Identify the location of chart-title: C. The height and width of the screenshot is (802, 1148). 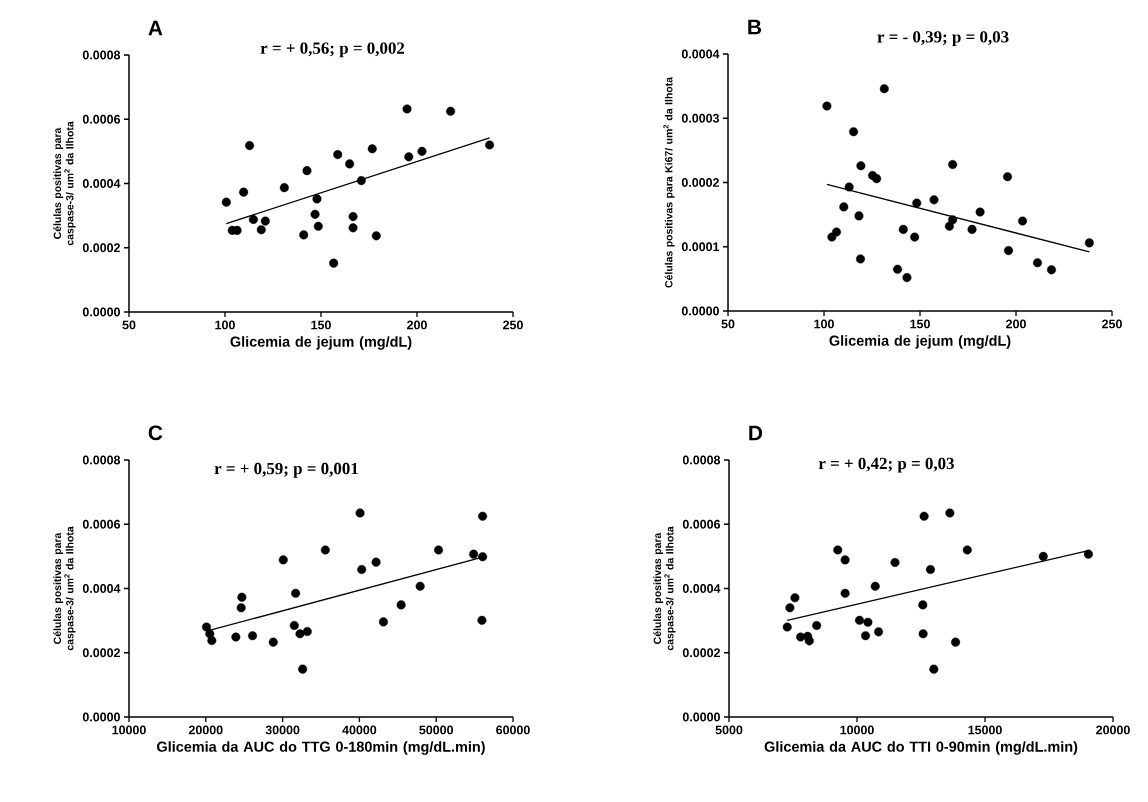
(155, 433).